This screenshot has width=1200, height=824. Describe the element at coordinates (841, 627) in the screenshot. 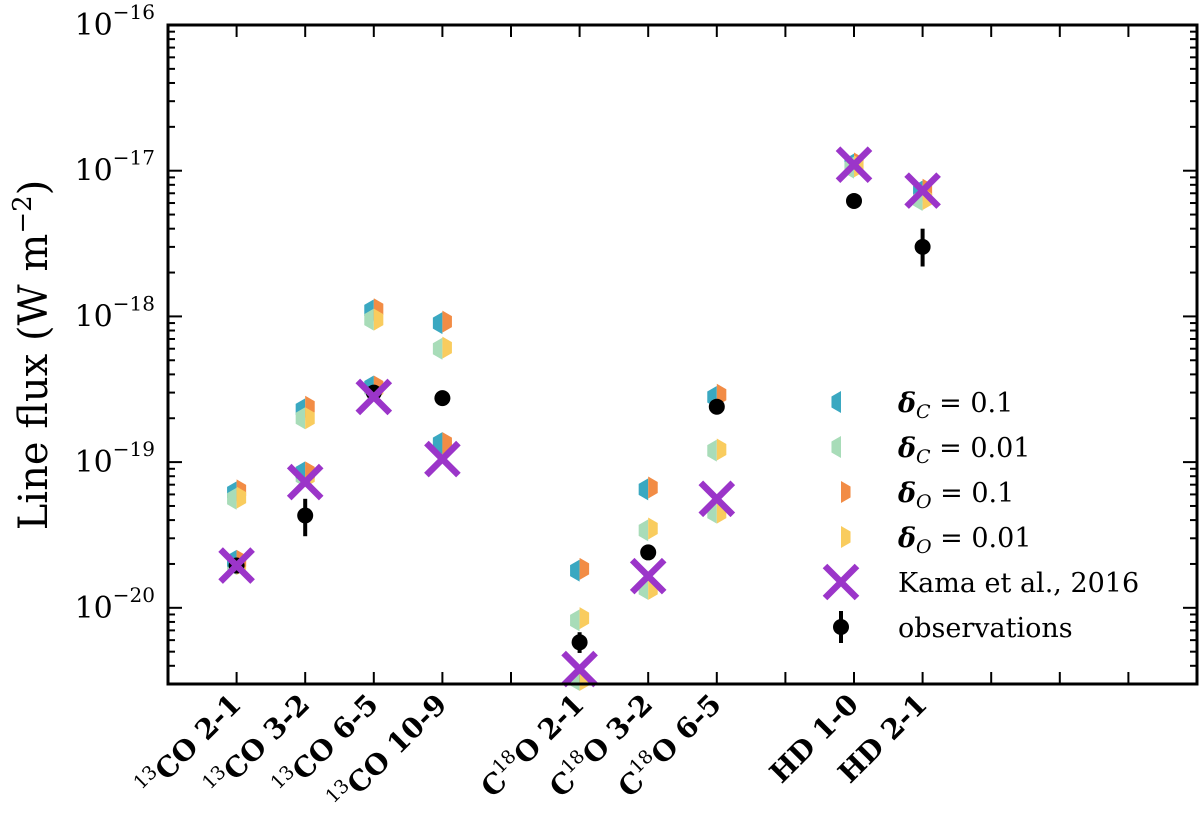

I see `legend-marker-observations` at that location.